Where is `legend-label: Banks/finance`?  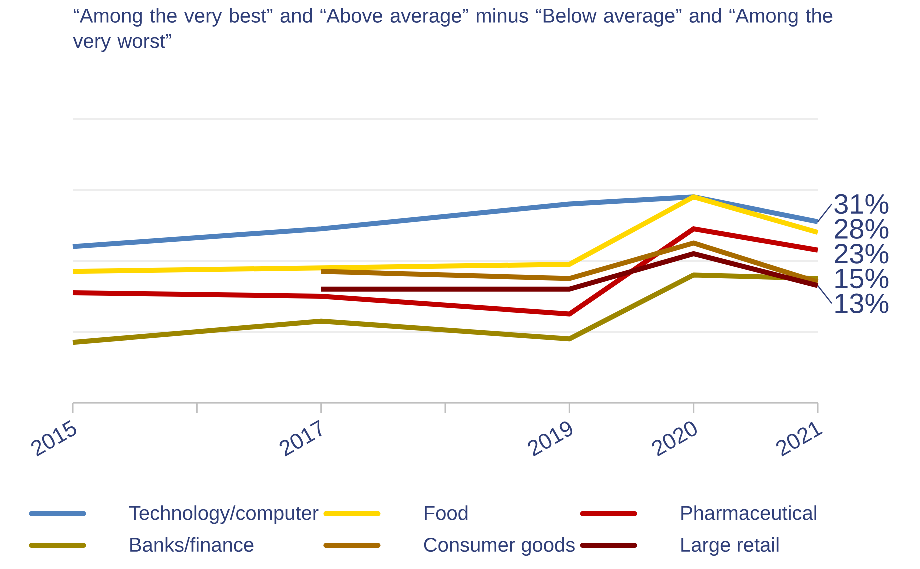
legend-label: Banks/finance is located at coordinates (192, 544).